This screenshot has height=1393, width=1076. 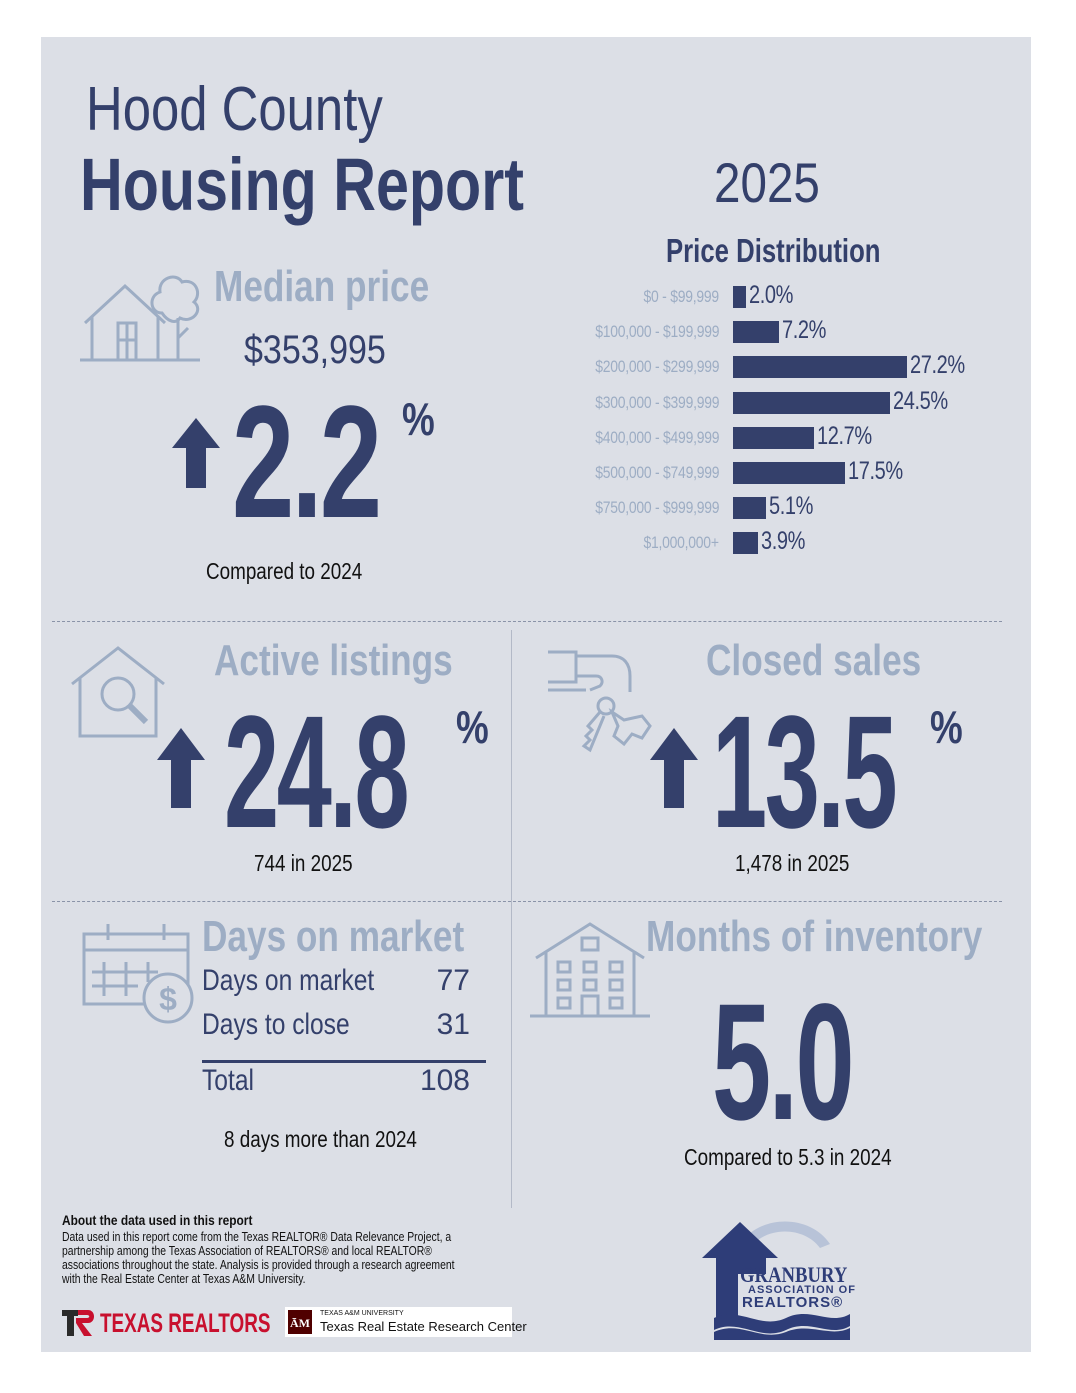 What do you see at coordinates (320, 1139) in the screenshot?
I see `dom-caption: 8 days more than 2024` at bounding box center [320, 1139].